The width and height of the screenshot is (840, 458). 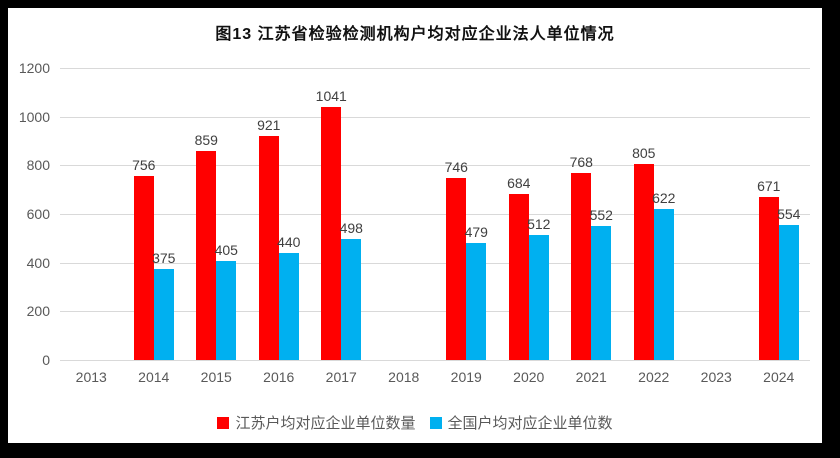 What do you see at coordinates (144, 165) in the screenshot?
I see `bar-value-label: 756` at bounding box center [144, 165].